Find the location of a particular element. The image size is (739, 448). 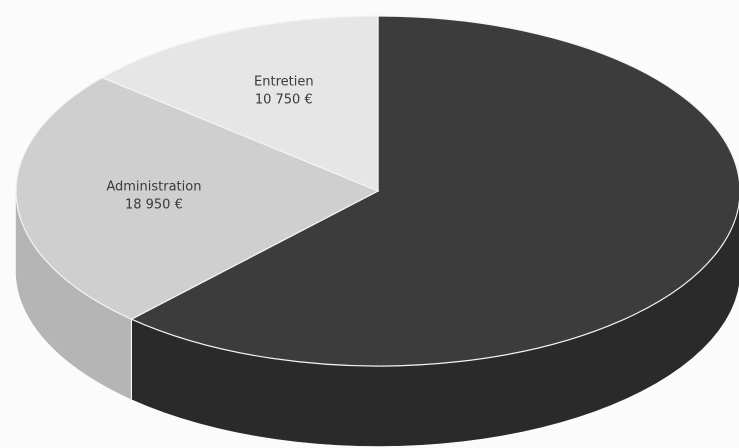

slice-value-1: 18 950 € is located at coordinates (154, 204).